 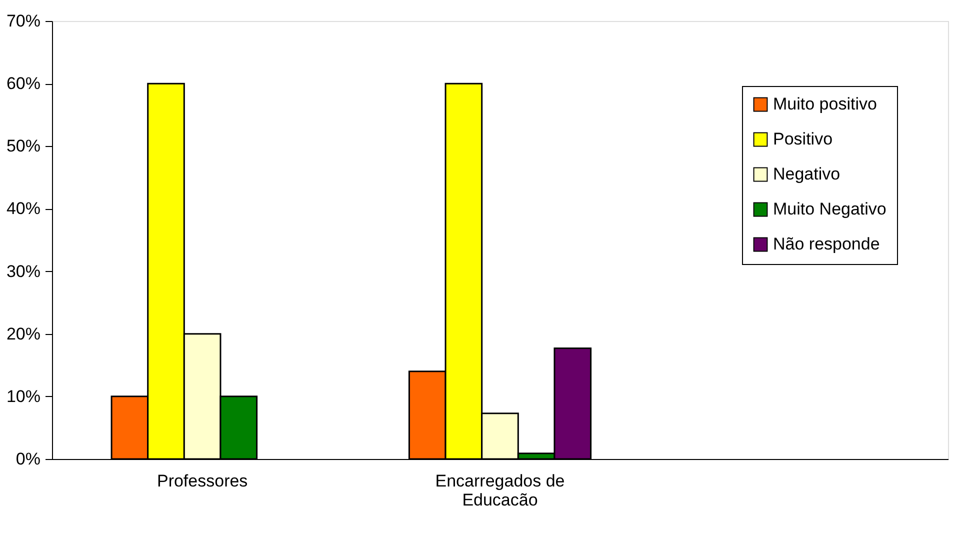 I want to click on legend-label: Positivo, so click(x=803, y=139).